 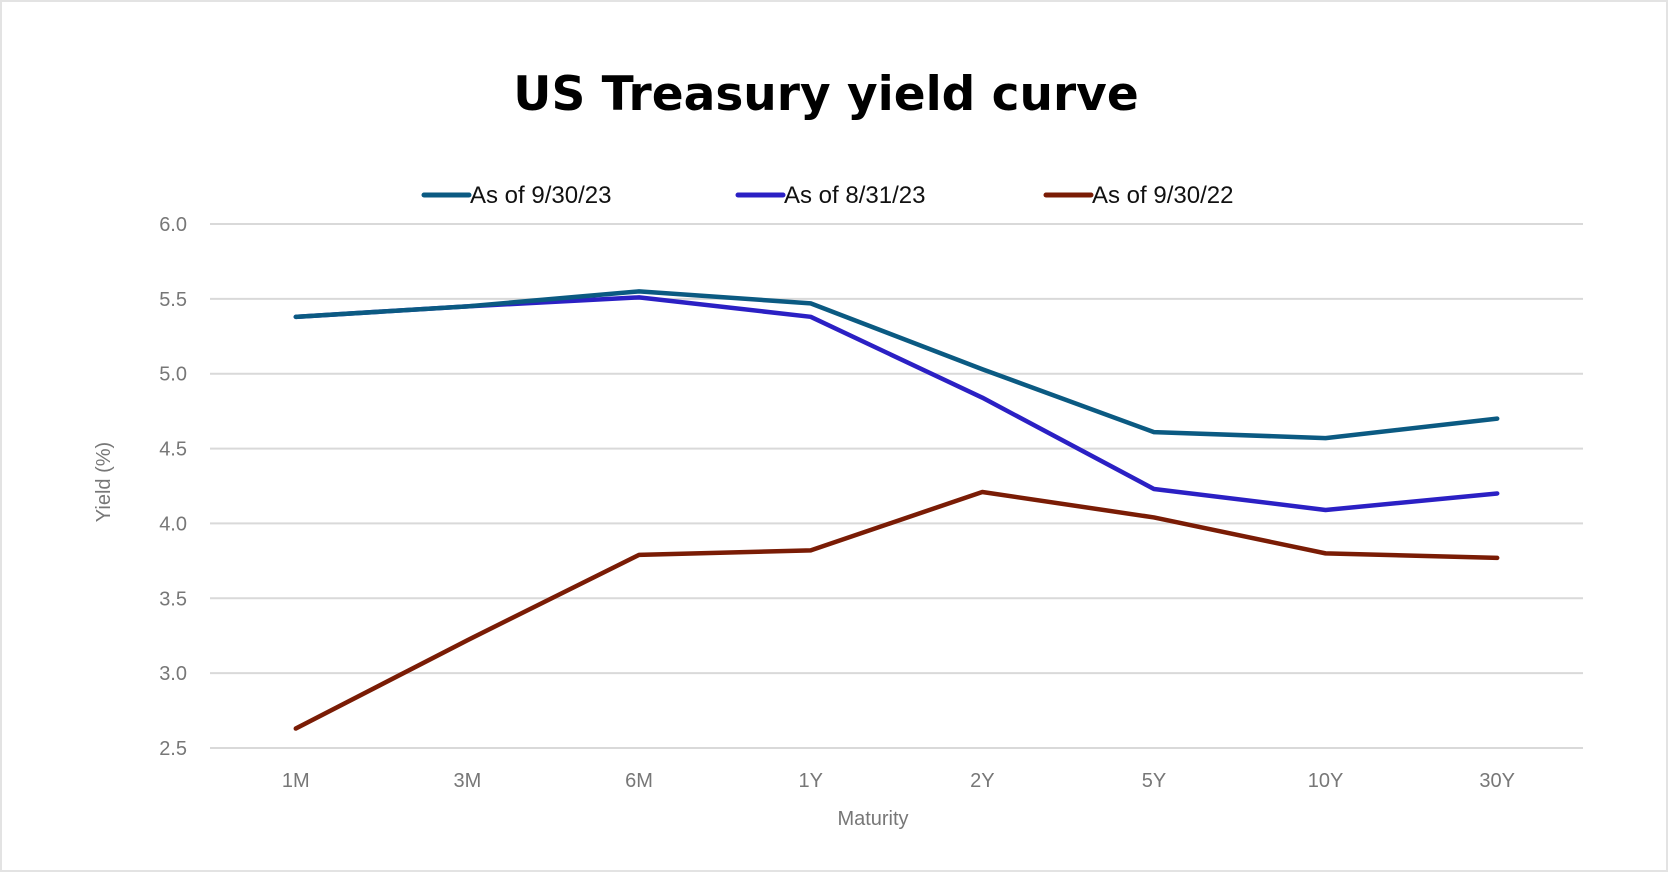 What do you see at coordinates (982, 781) in the screenshot?
I see `x-tick-label: 2Y` at bounding box center [982, 781].